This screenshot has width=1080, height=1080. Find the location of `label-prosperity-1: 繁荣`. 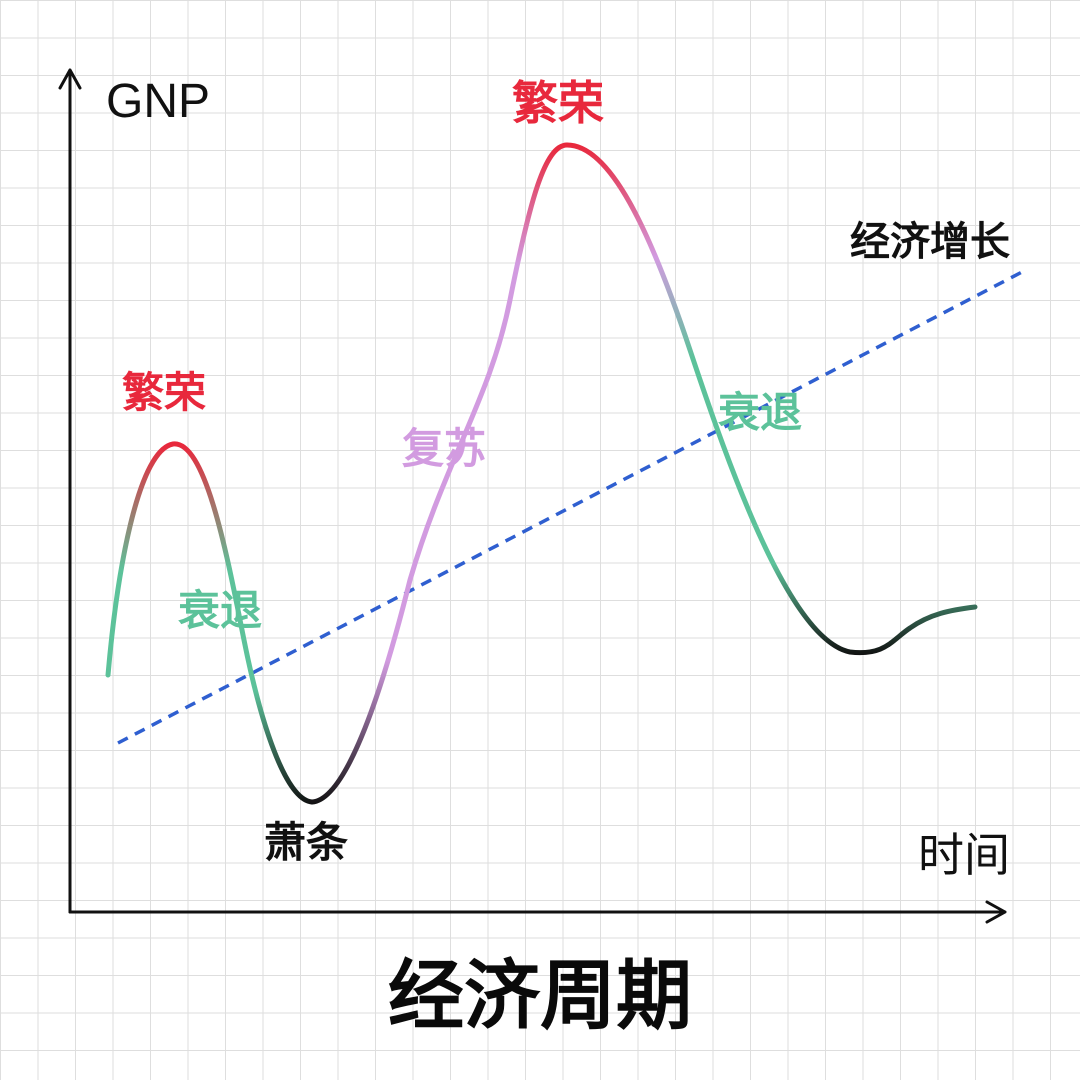

label-prosperity-1: 繁荣 is located at coordinates (164, 392).